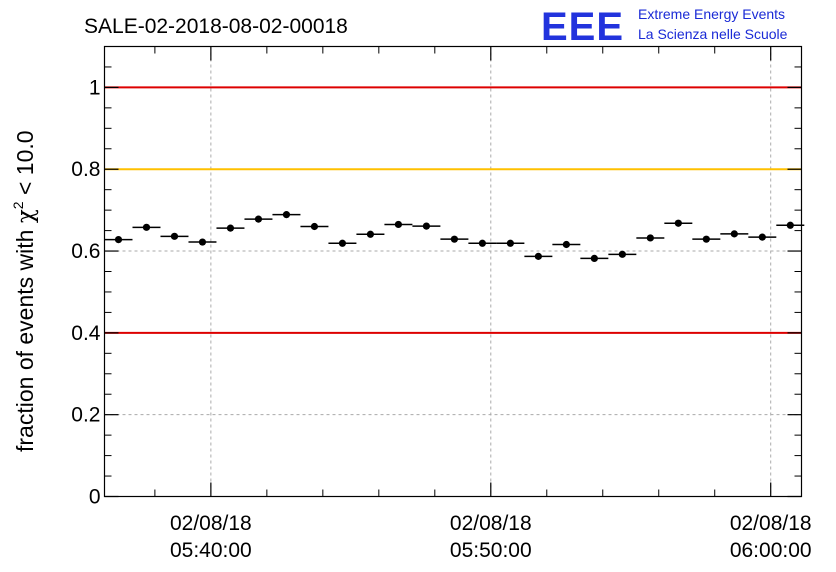 The image size is (836, 572). I want to click on y-tick-label: 0.4, so click(86, 333).